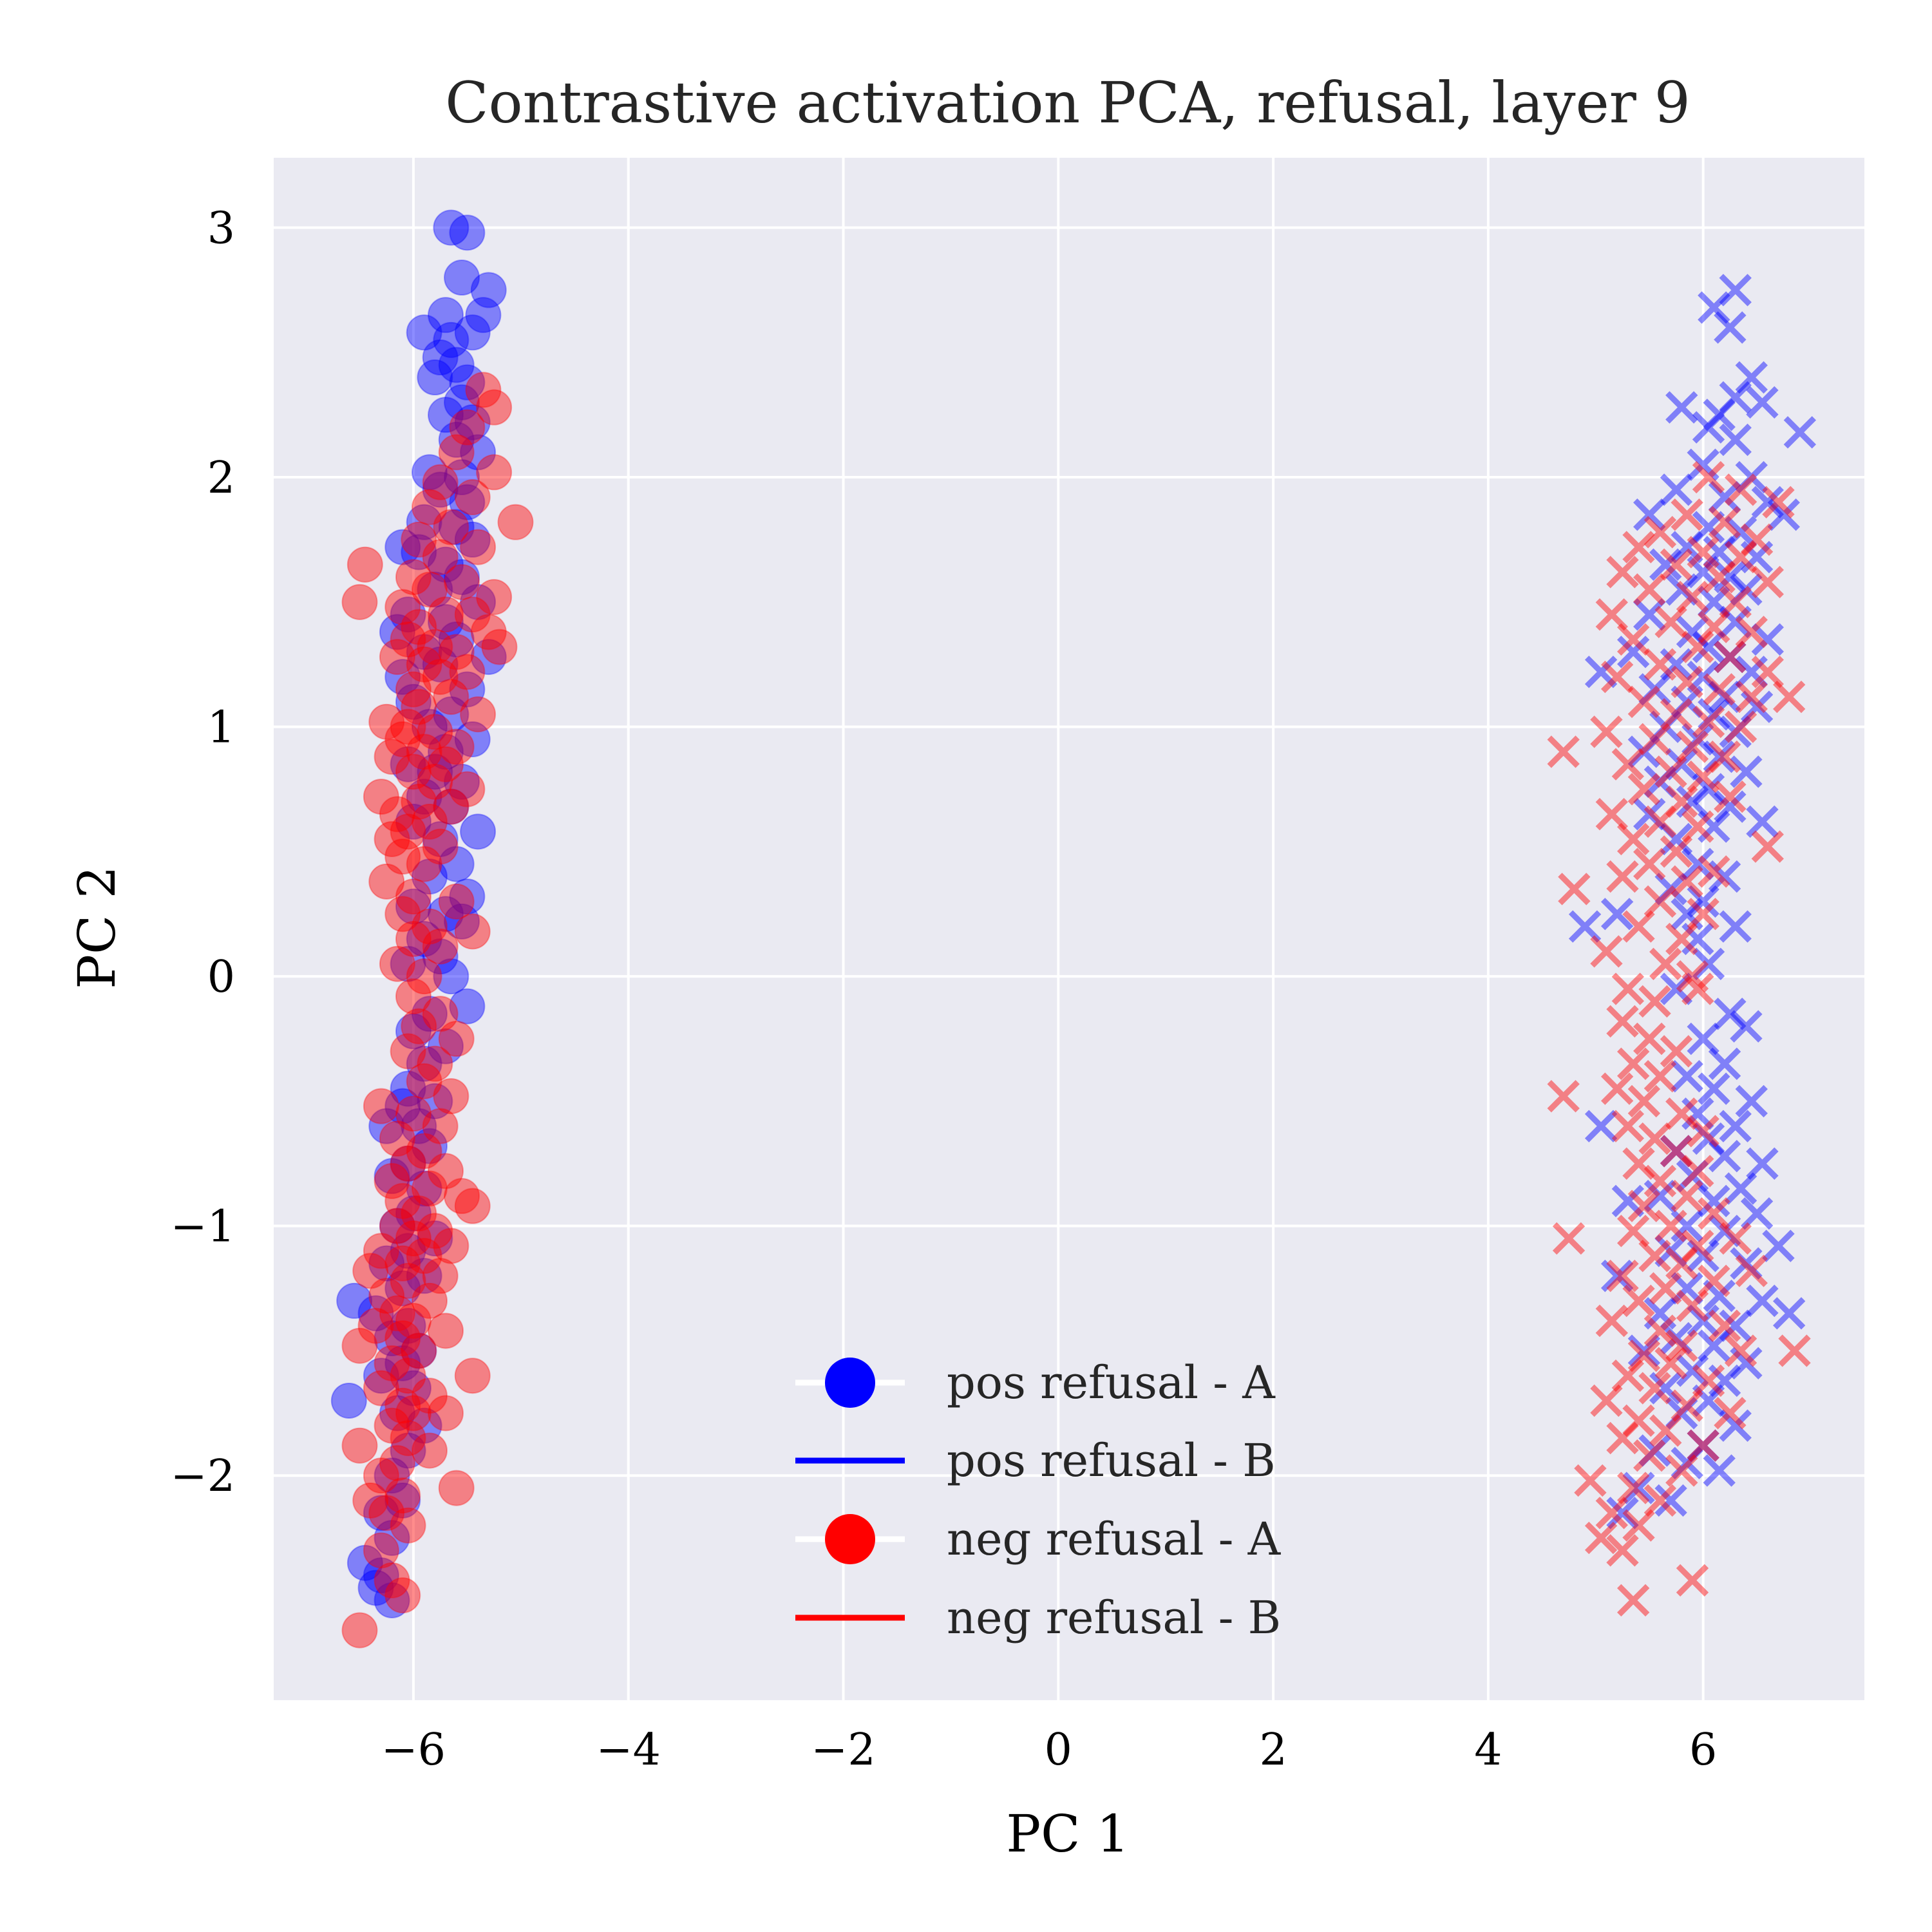 The height and width of the screenshot is (1932, 1932). Describe the element at coordinates (1114, 1618) in the screenshot. I see `legend-label: neg refusal - B` at that location.